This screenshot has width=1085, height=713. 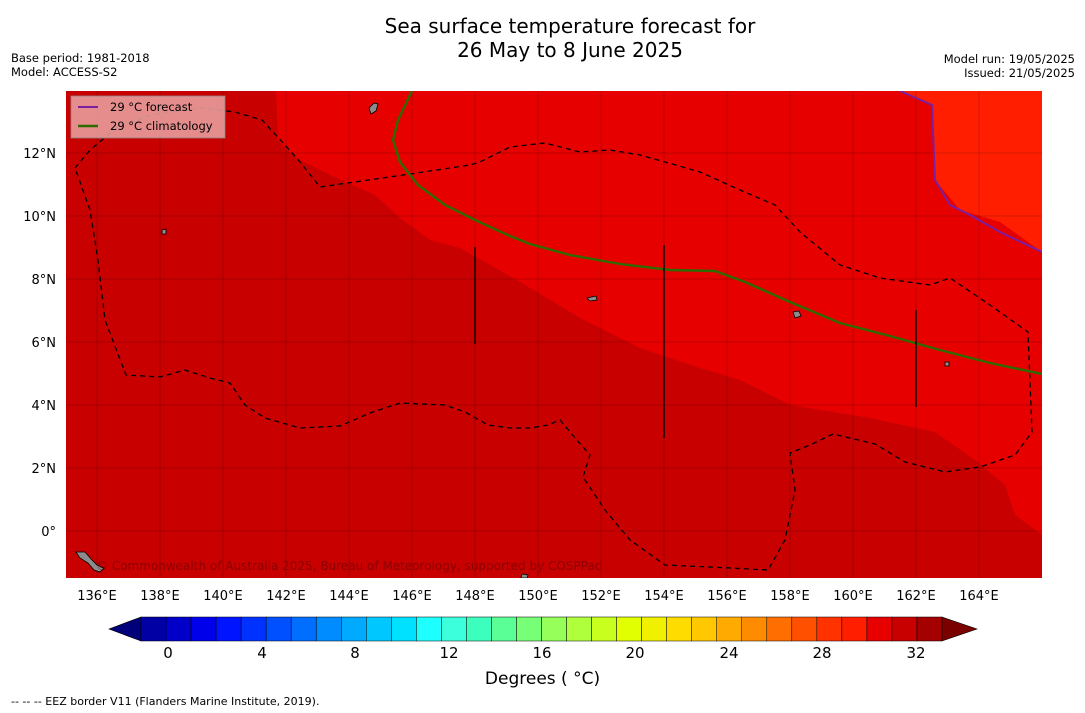 What do you see at coordinates (1009, 59) in the screenshot?
I see `model-run-text: Model run: 19/05/2025` at bounding box center [1009, 59].